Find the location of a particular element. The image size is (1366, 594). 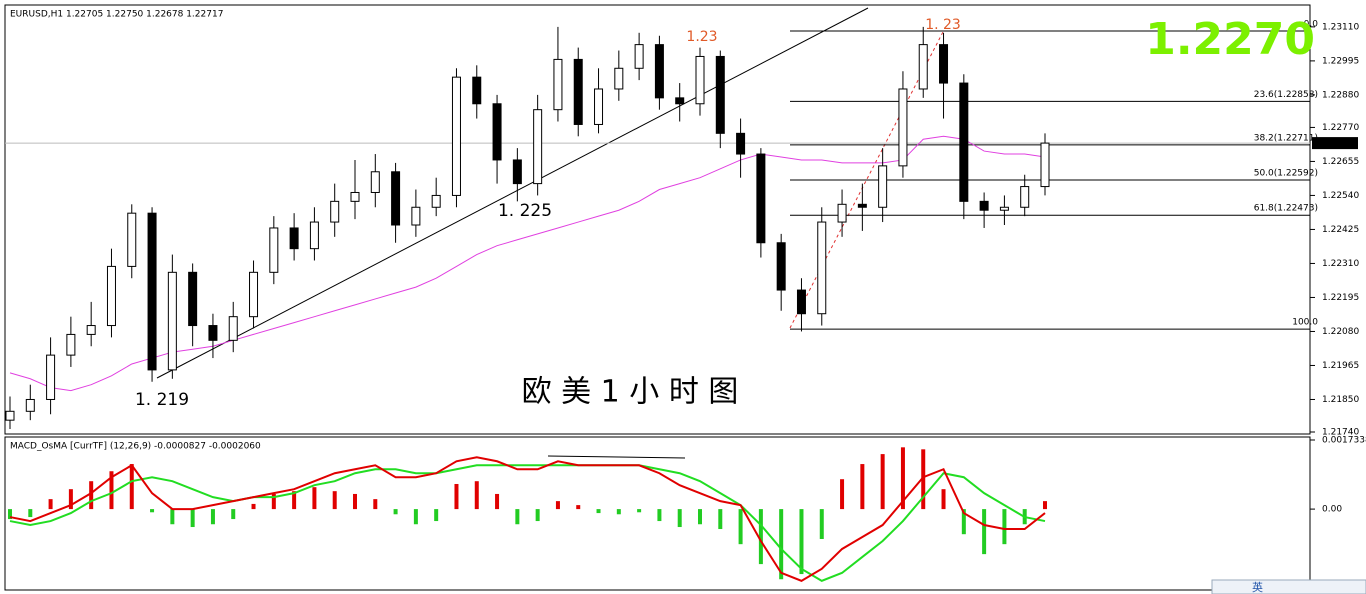

y-tick-label: 1.22770 is located at coordinates (1340, 128).